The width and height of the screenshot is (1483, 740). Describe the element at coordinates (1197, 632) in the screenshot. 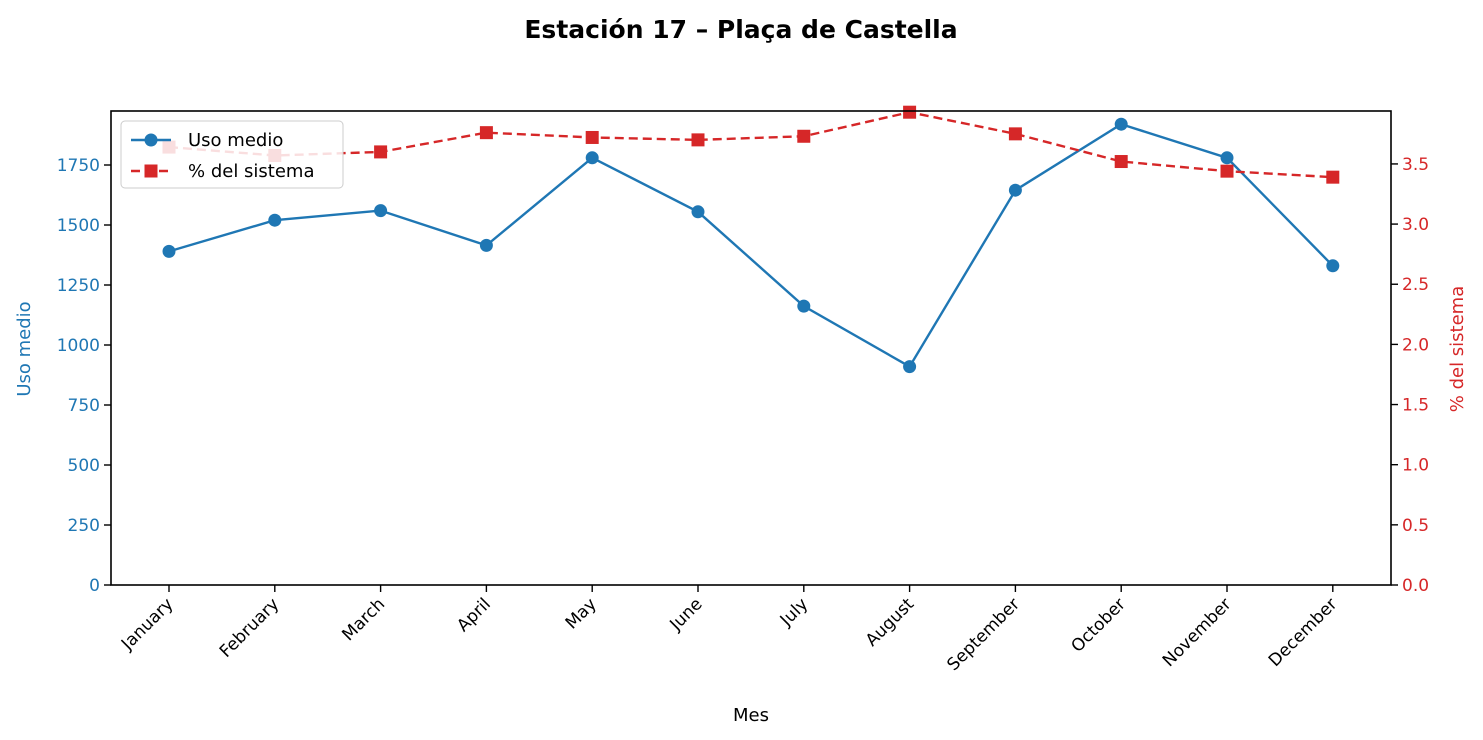

I see `x-tick-label: November` at that location.